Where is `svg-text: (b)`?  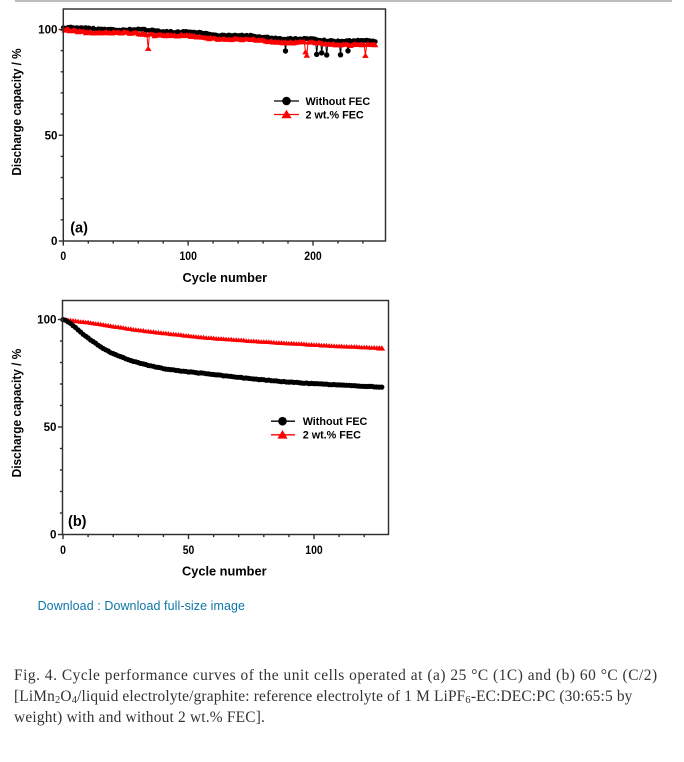 svg-text: (b) is located at coordinates (77, 522).